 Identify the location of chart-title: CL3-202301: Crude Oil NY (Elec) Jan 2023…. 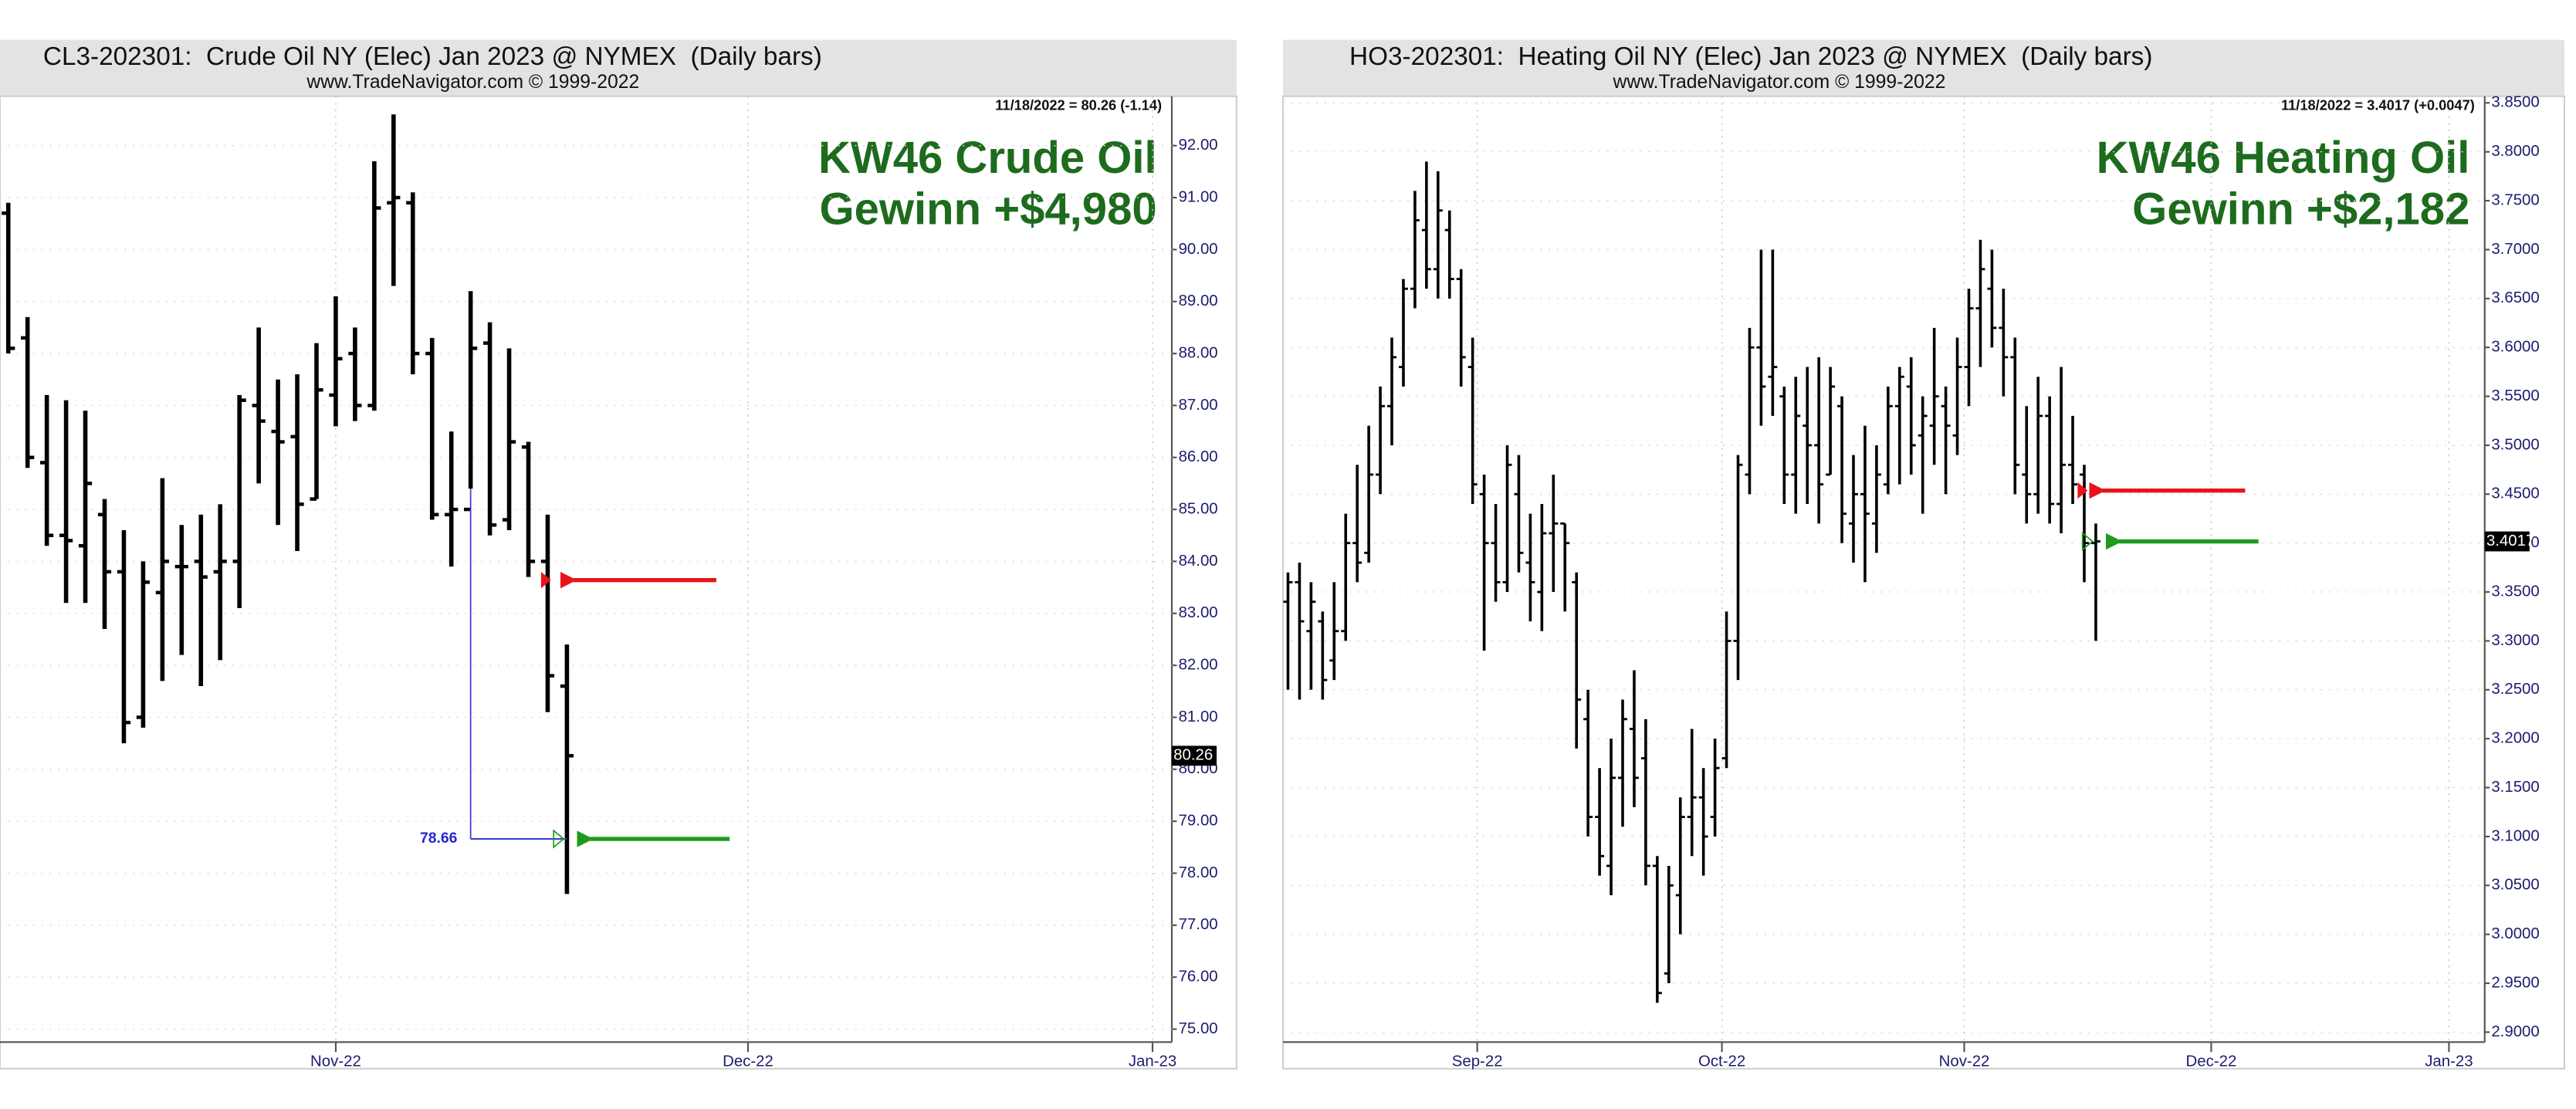
(432, 56).